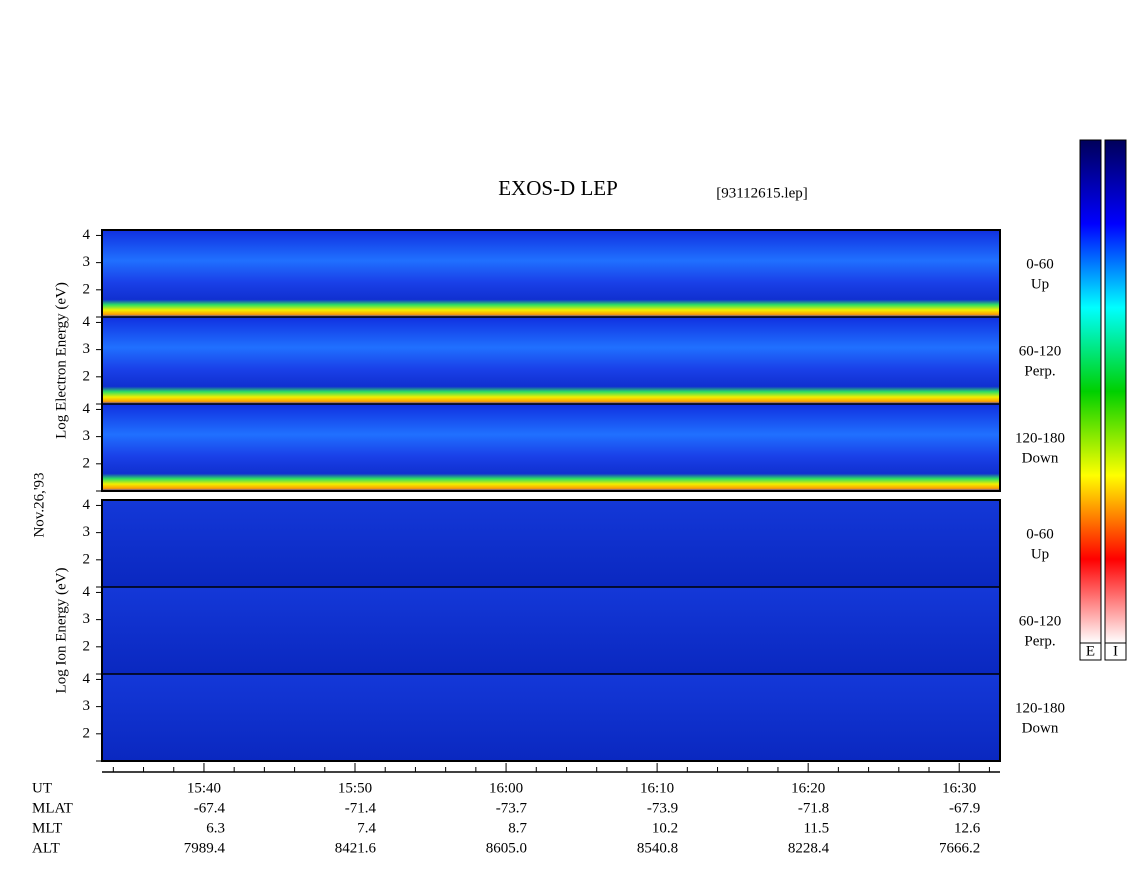 The height and width of the screenshot is (875, 1130). I want to click on ephemeris-value: 10.2, so click(665, 828).